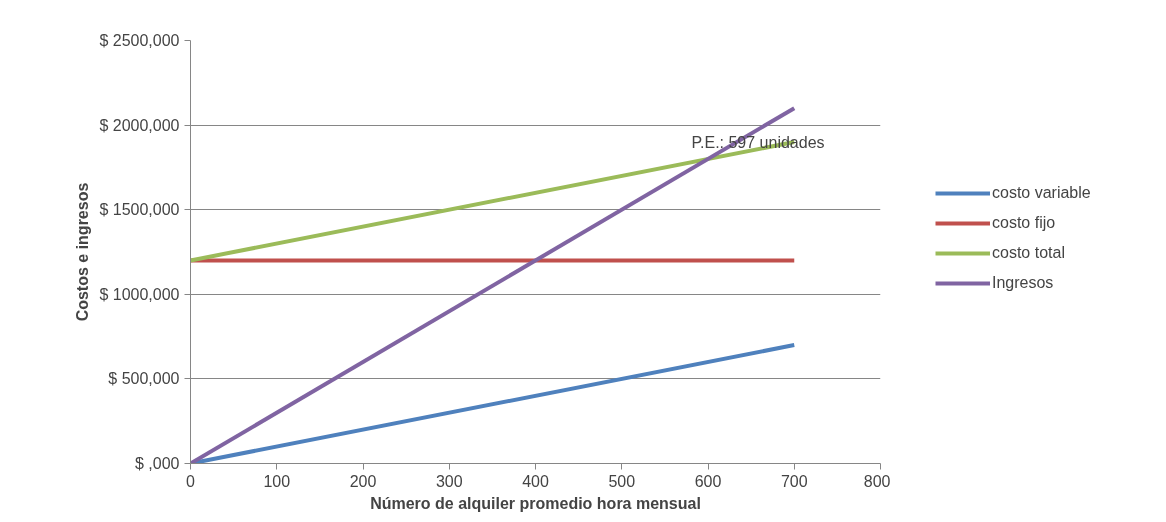  I want to click on legend-label: costo variable, so click(1041, 193).